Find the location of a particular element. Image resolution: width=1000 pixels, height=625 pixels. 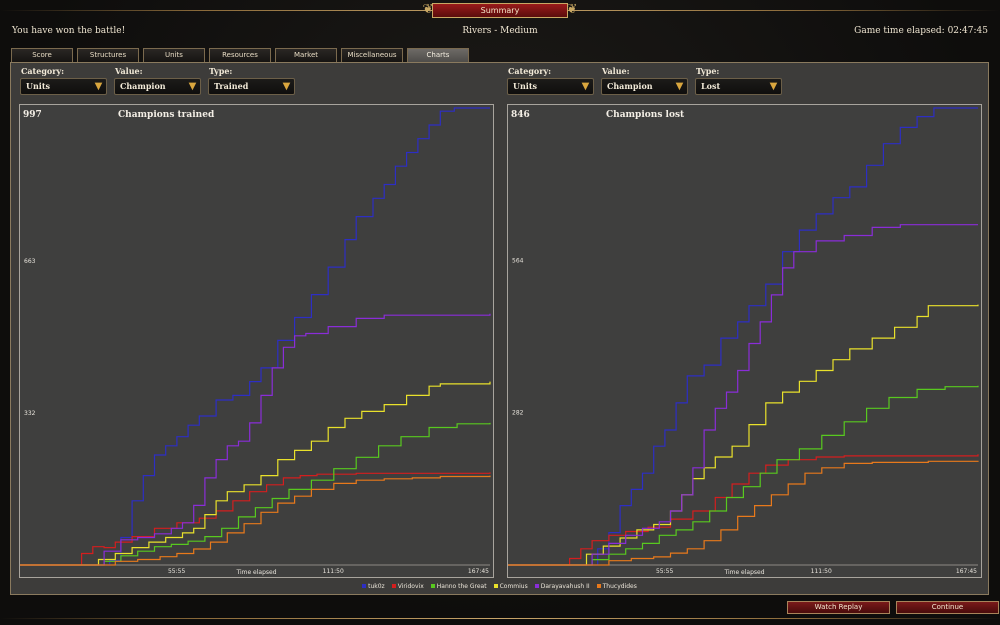

left-category-value: Units is located at coordinates (38, 86).